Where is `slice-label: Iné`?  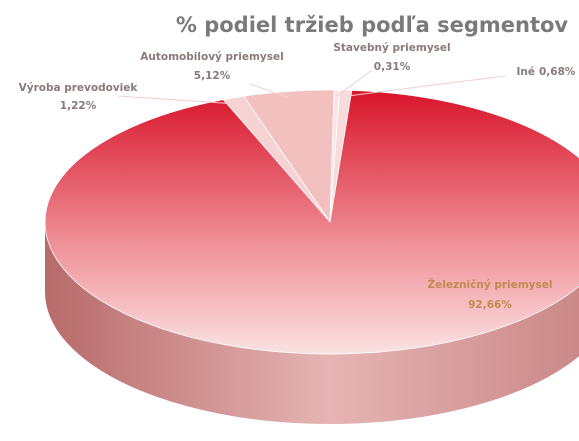 slice-label: Iné is located at coordinates (525, 72).